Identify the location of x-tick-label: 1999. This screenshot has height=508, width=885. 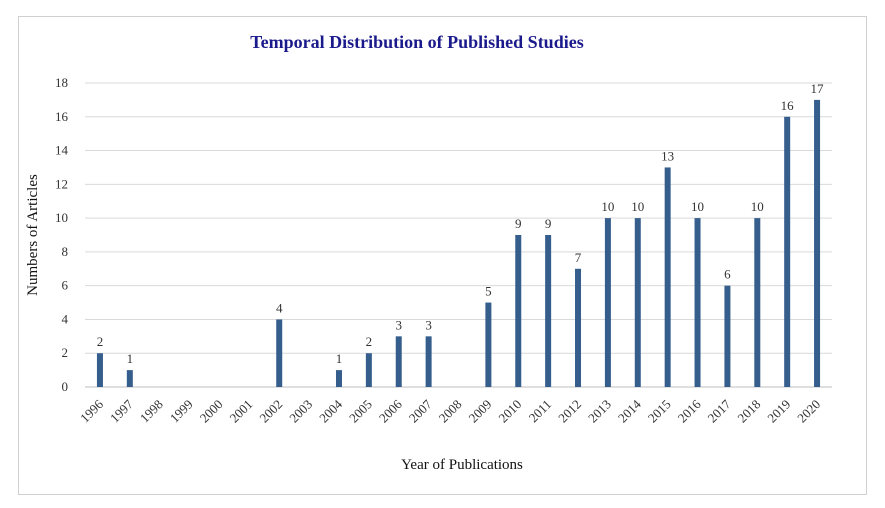
(181, 411).